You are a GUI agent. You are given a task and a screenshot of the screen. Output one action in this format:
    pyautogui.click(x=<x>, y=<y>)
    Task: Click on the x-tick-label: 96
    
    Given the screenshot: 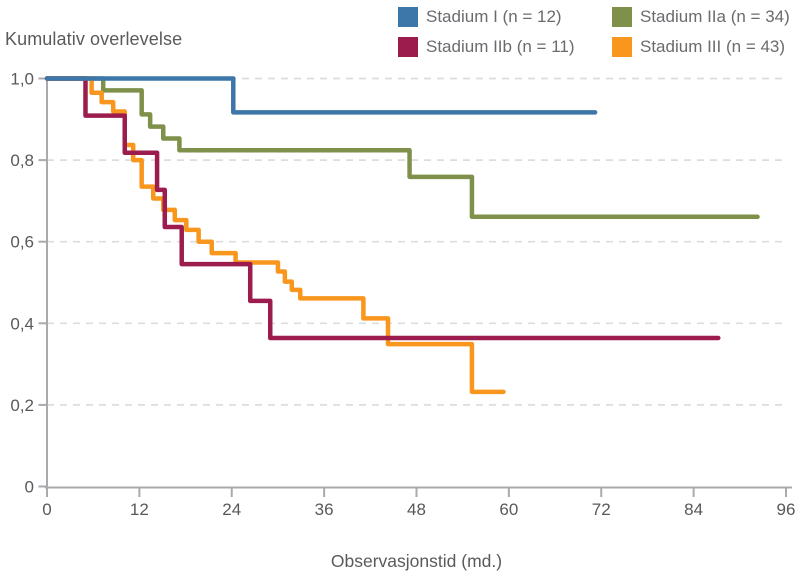 What is the action you would take?
    pyautogui.click(x=786, y=509)
    